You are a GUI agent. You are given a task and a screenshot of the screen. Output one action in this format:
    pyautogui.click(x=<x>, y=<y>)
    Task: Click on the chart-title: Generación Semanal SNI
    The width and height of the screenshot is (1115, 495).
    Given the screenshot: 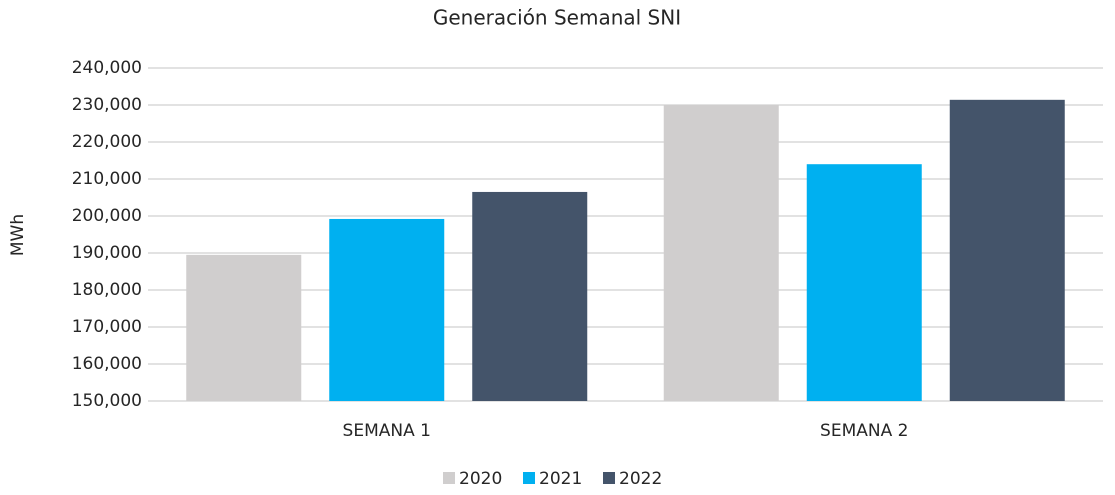 What is the action you would take?
    pyautogui.click(x=557, y=18)
    